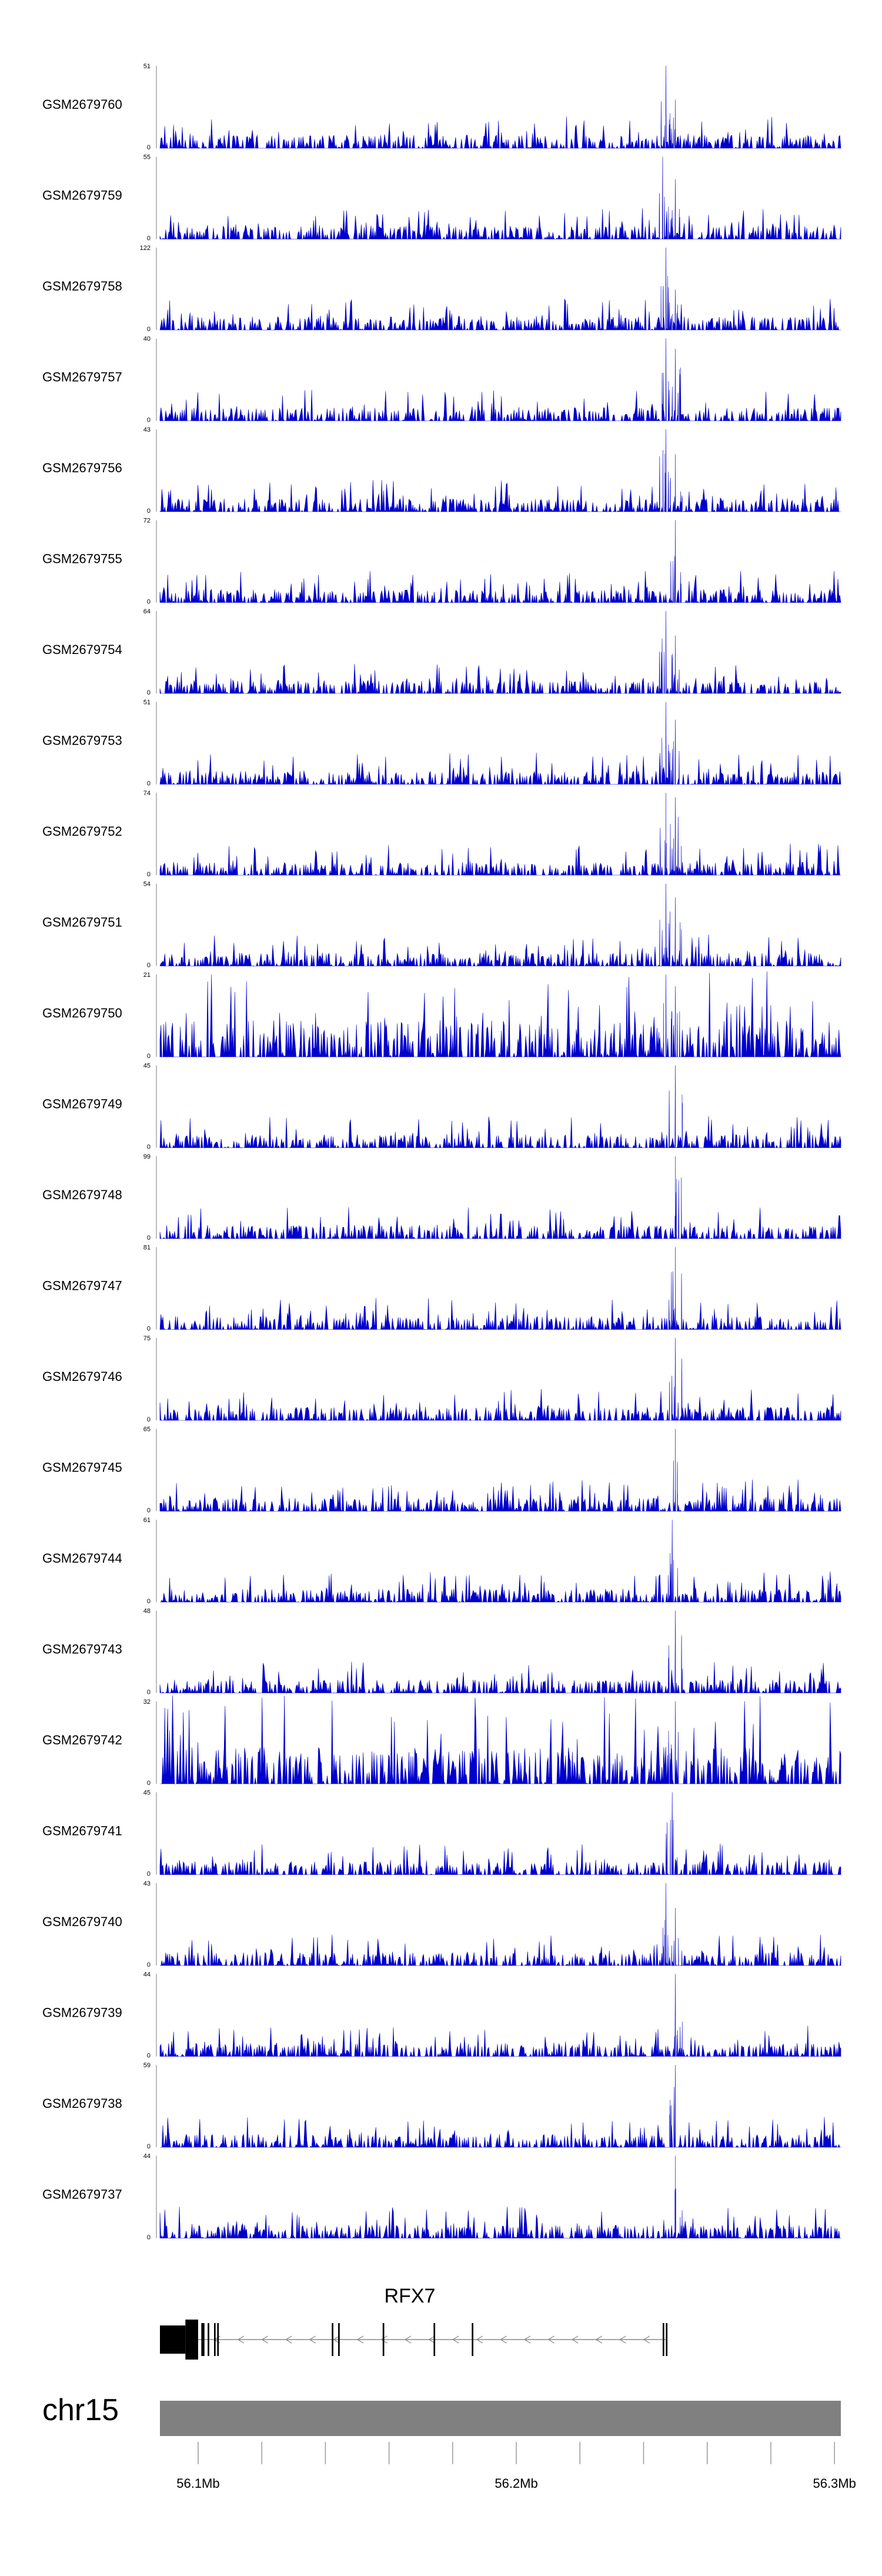 The height and width of the screenshot is (2576, 882). I want to click on track-GSM2679743: GSM2679743 48 0, so click(441, 1652).